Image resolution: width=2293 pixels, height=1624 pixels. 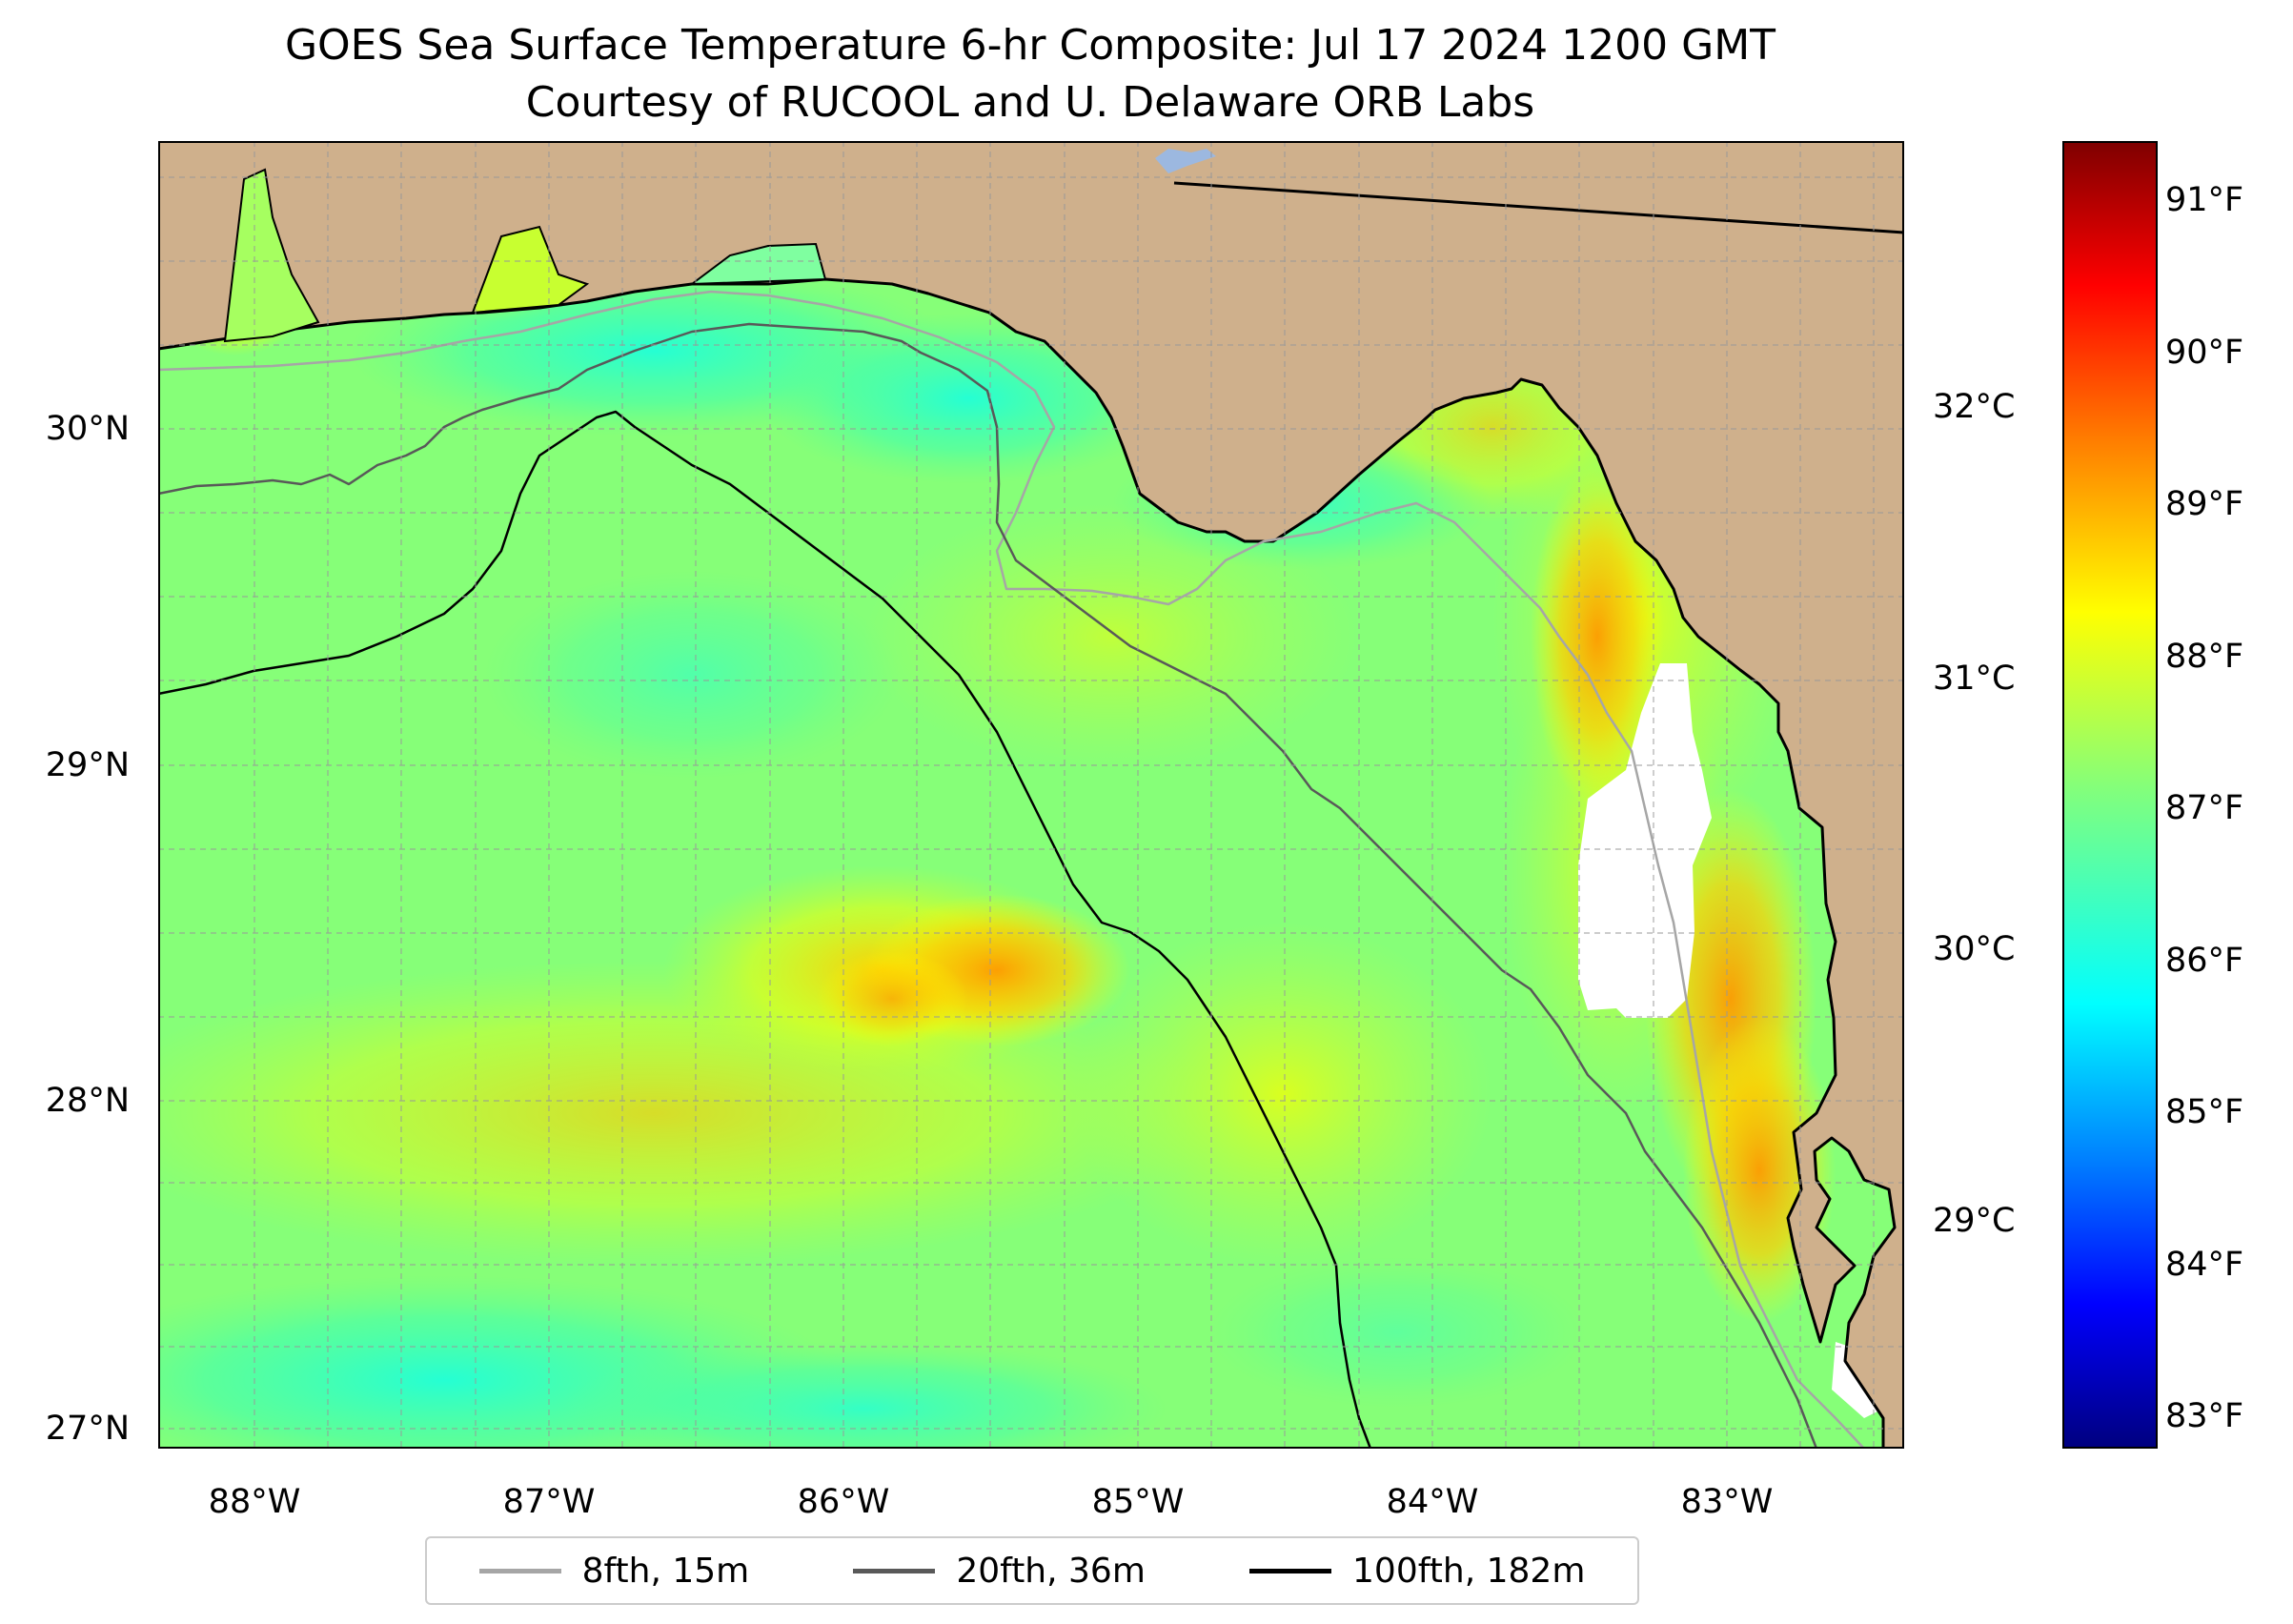 What do you see at coordinates (1138, 1502) in the screenshot?
I see `lon-label-85w: 85°W` at bounding box center [1138, 1502].